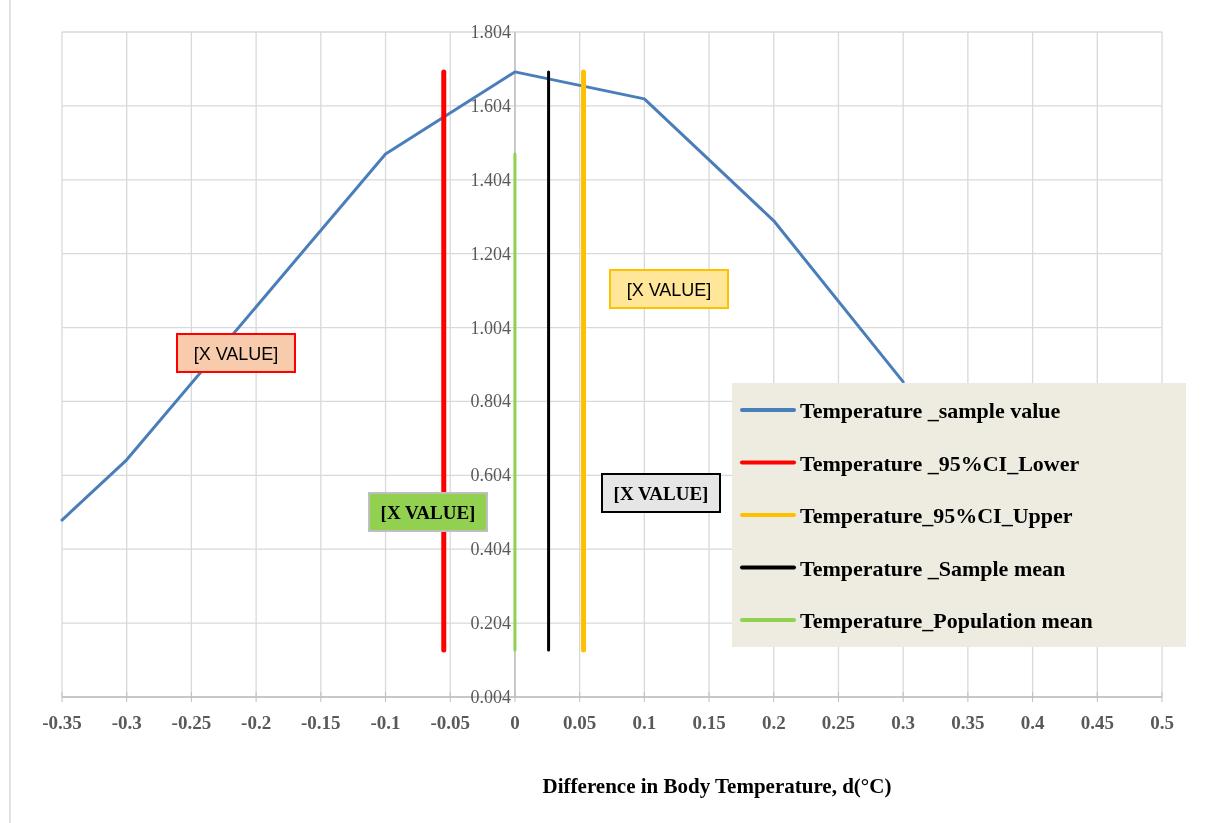 The width and height of the screenshot is (1206, 823). What do you see at coordinates (644, 722) in the screenshot?
I see `x-tick-label: 0.1` at bounding box center [644, 722].